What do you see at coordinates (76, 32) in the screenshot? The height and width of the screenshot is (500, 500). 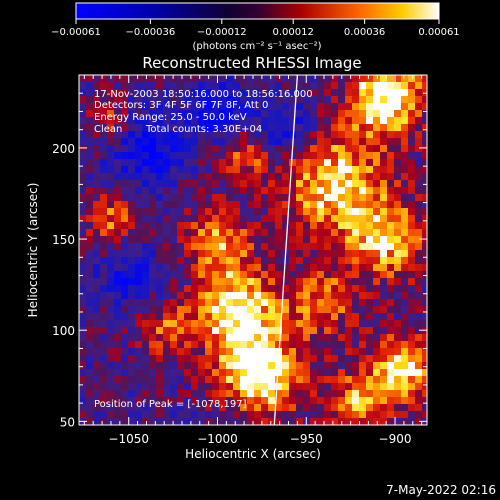 I see `colorbar-tick-label: −0.00061` at bounding box center [76, 32].